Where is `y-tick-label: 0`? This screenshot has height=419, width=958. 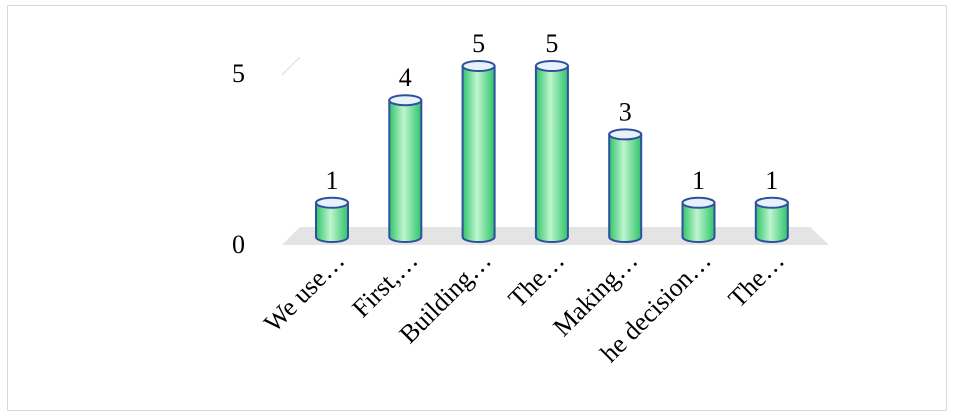
y-tick-label: 0 is located at coordinates (238, 244).